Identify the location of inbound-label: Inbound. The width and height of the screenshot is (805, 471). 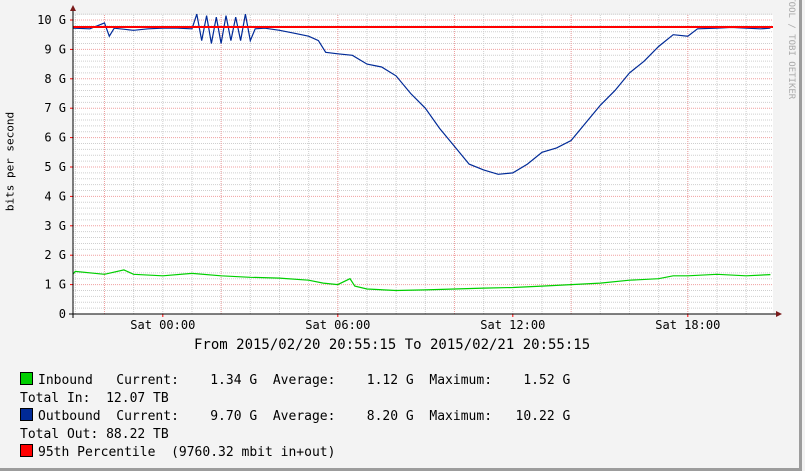
(65, 380).